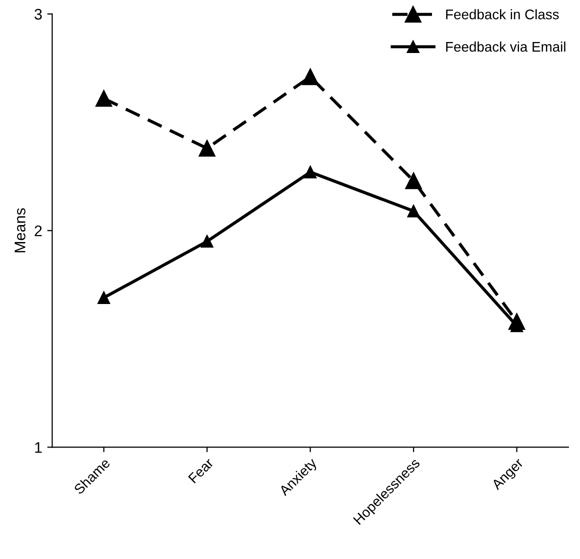  Describe the element at coordinates (38, 14) in the screenshot. I see `y-tick-label: 3` at that location.